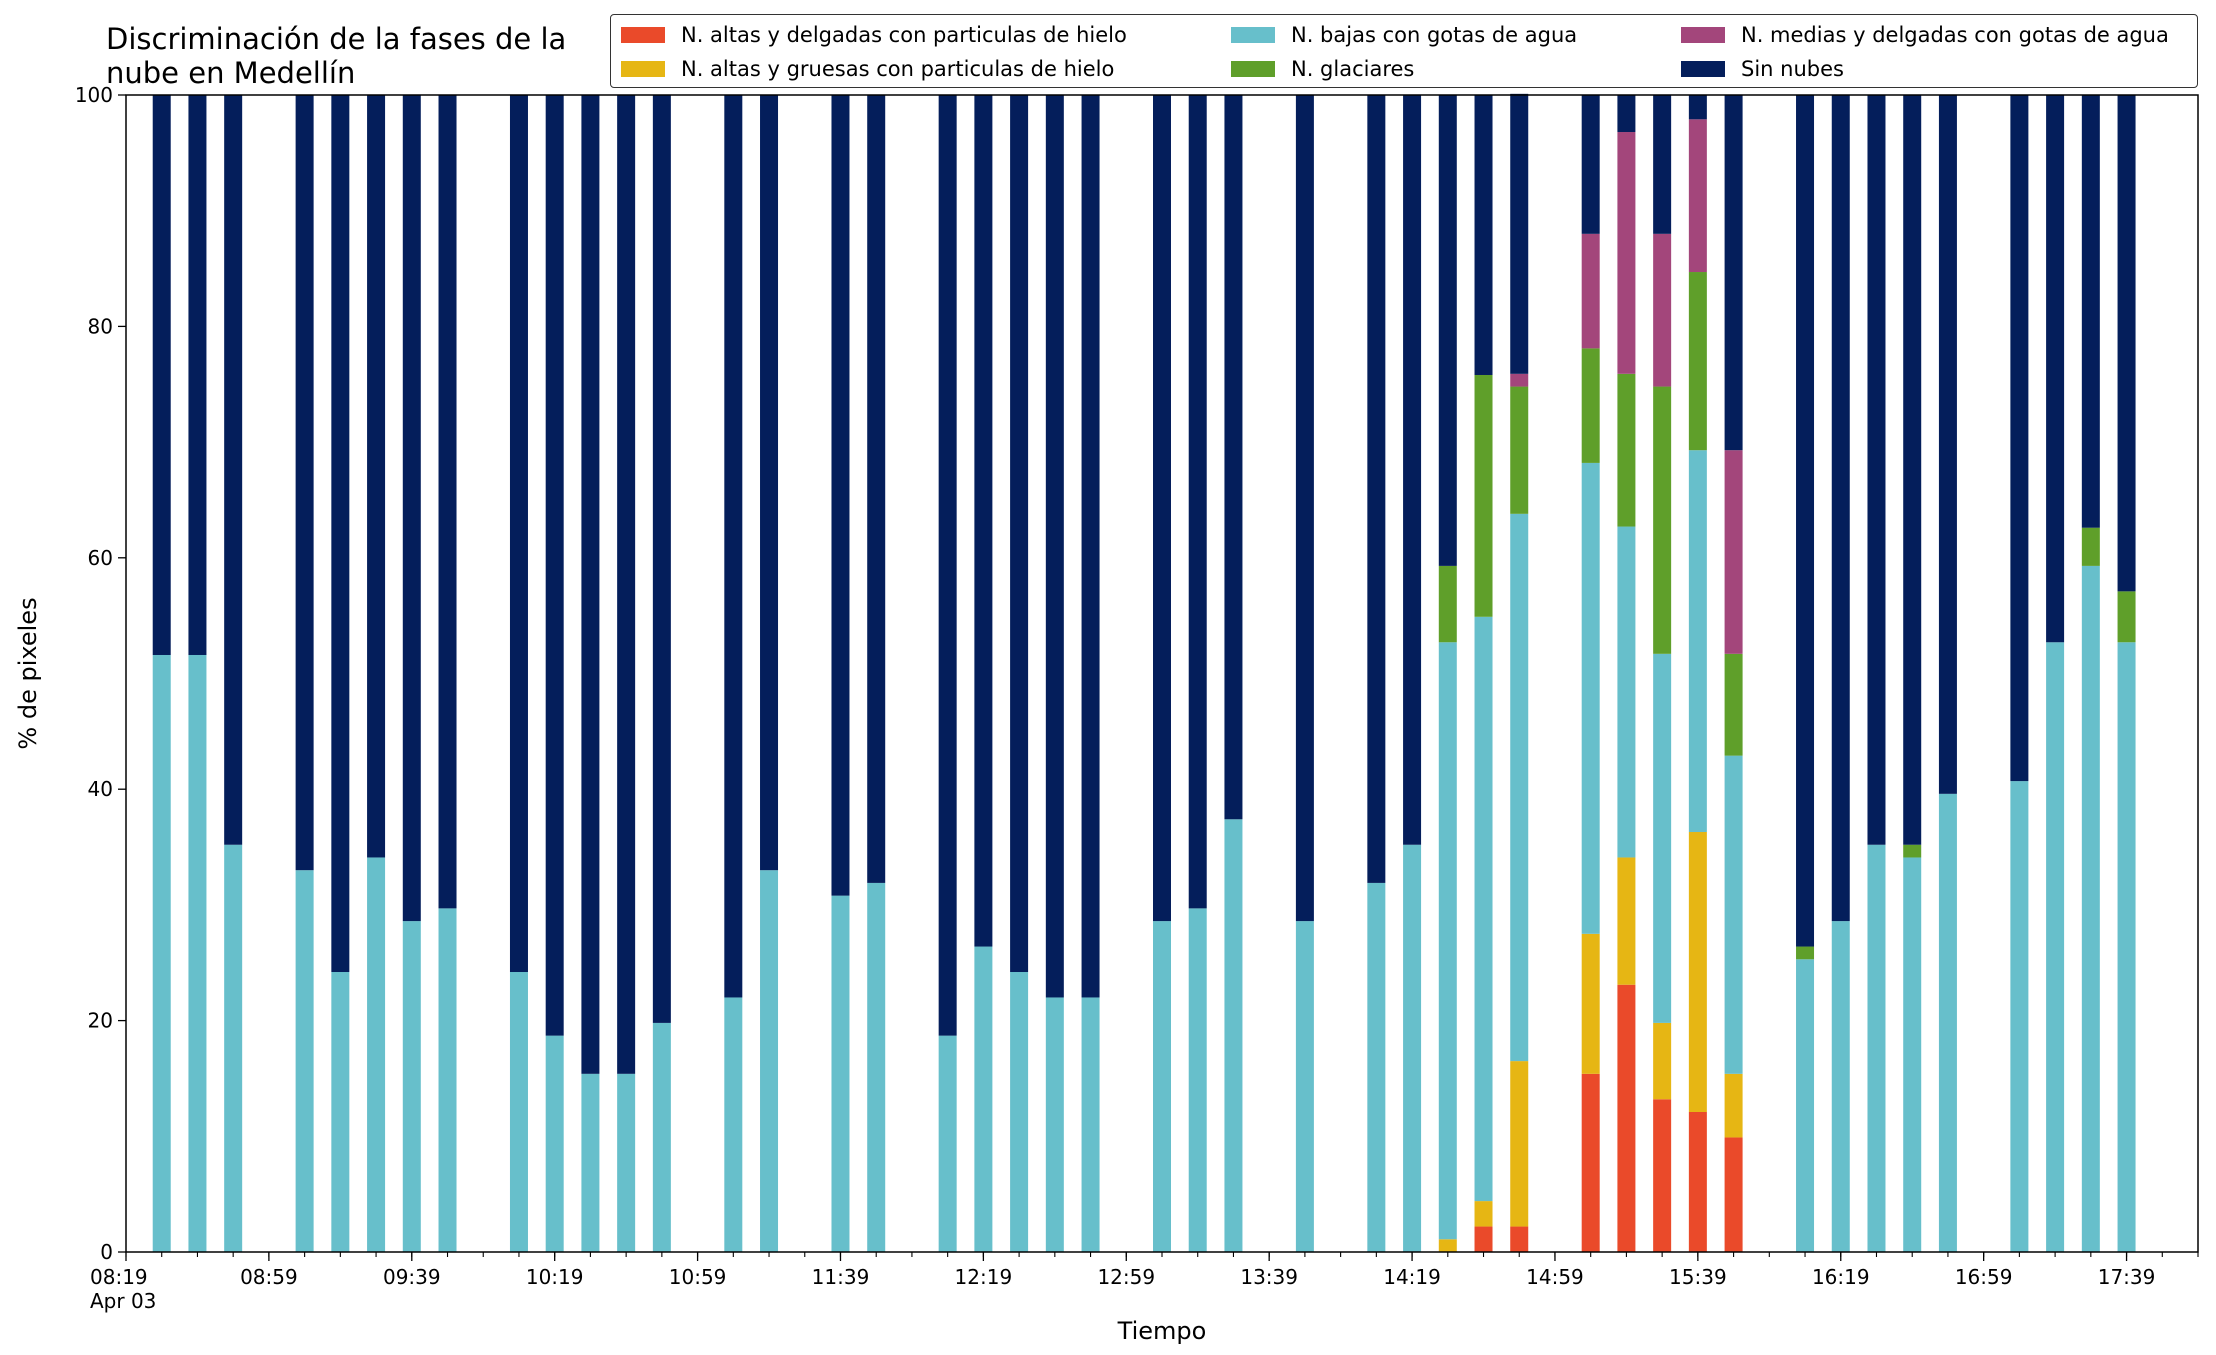  What do you see at coordinates (94, 95) in the screenshot?
I see `y-tick-label: 100` at bounding box center [94, 95].